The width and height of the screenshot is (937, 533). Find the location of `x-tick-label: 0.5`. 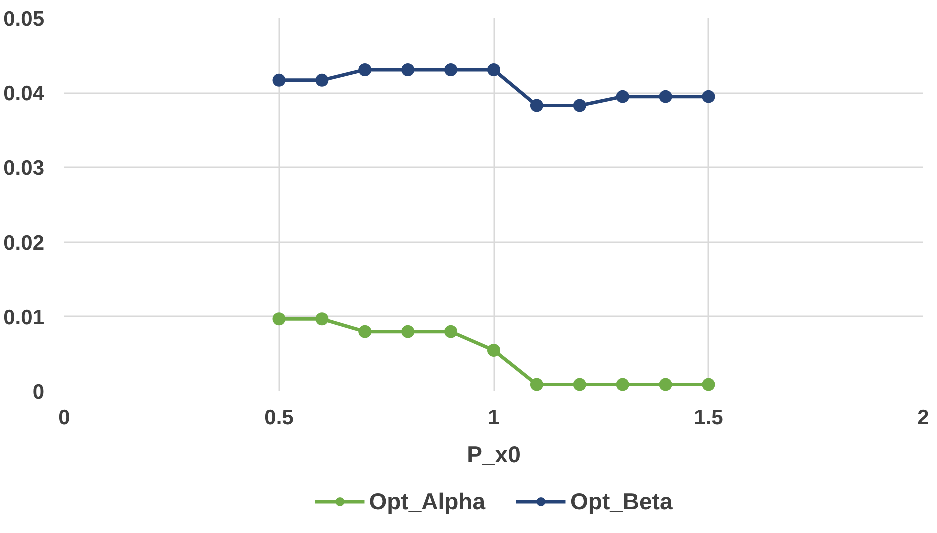

x-tick-label: 0.5 is located at coordinates (279, 418).